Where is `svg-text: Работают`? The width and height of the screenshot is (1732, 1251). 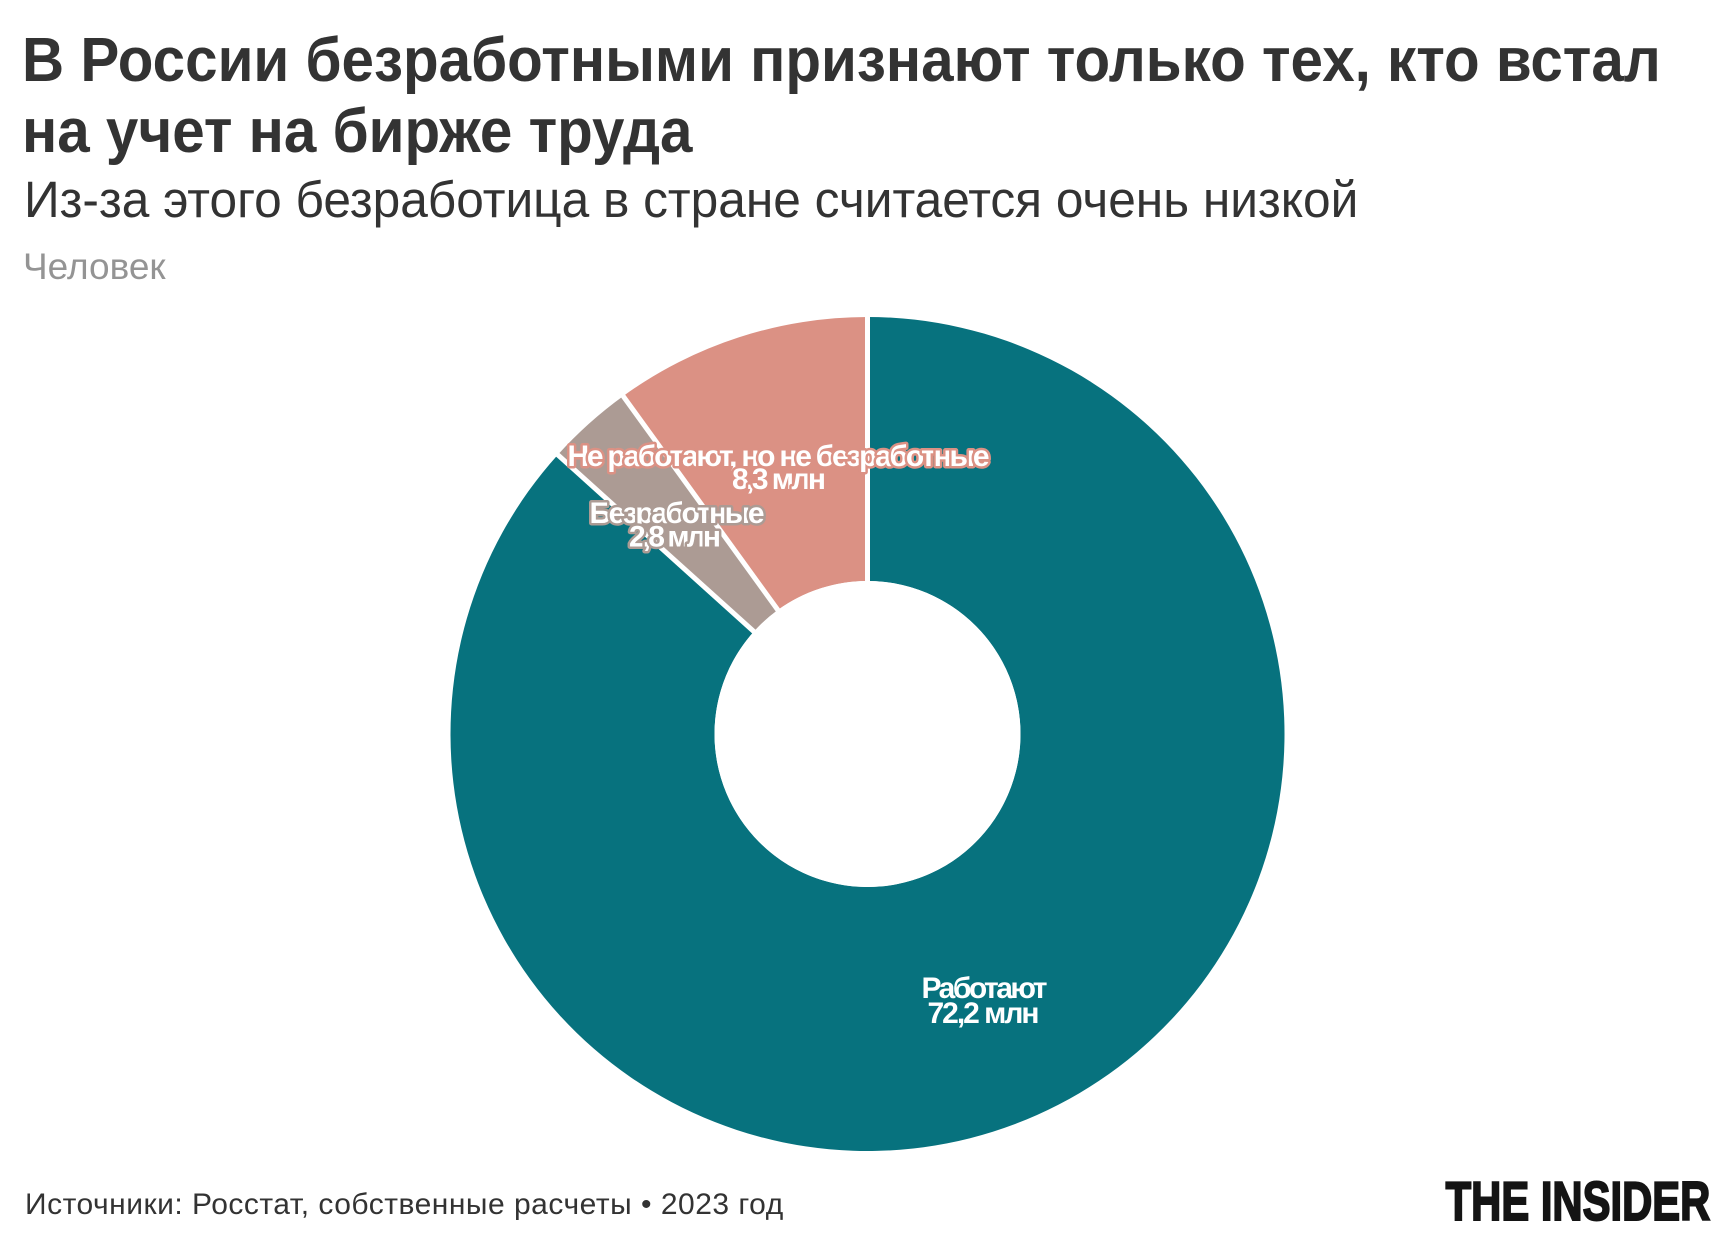 svg-text: Работают is located at coordinates (985, 988).